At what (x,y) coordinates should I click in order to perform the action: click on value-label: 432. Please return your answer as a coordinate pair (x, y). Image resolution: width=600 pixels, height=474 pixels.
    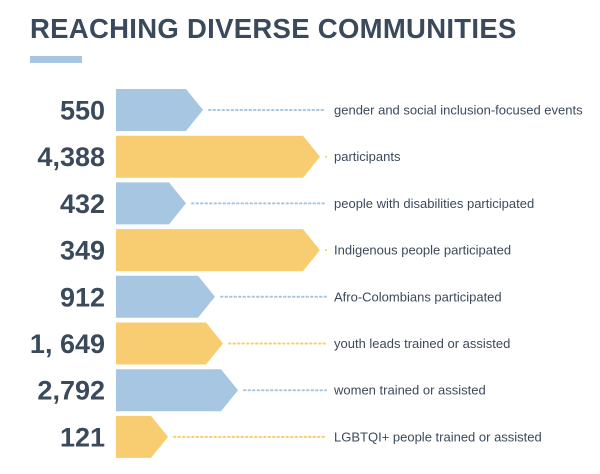
    Looking at the image, I should click on (82, 204).